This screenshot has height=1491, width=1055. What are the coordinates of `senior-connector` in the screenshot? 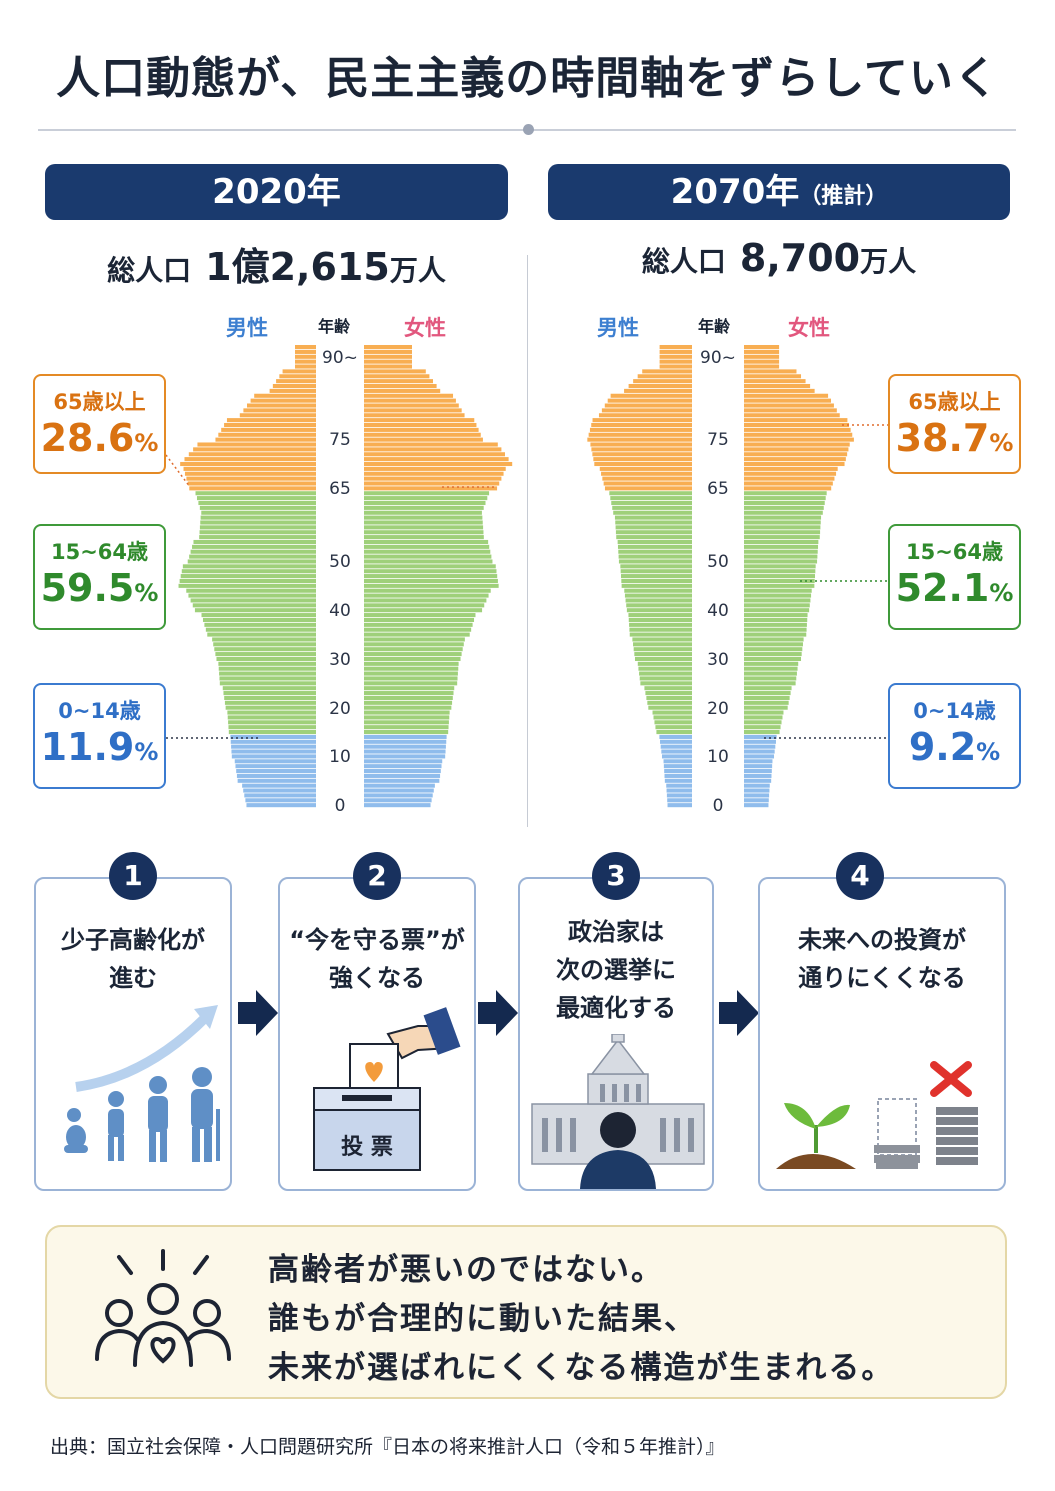 It's located at (178, 471).